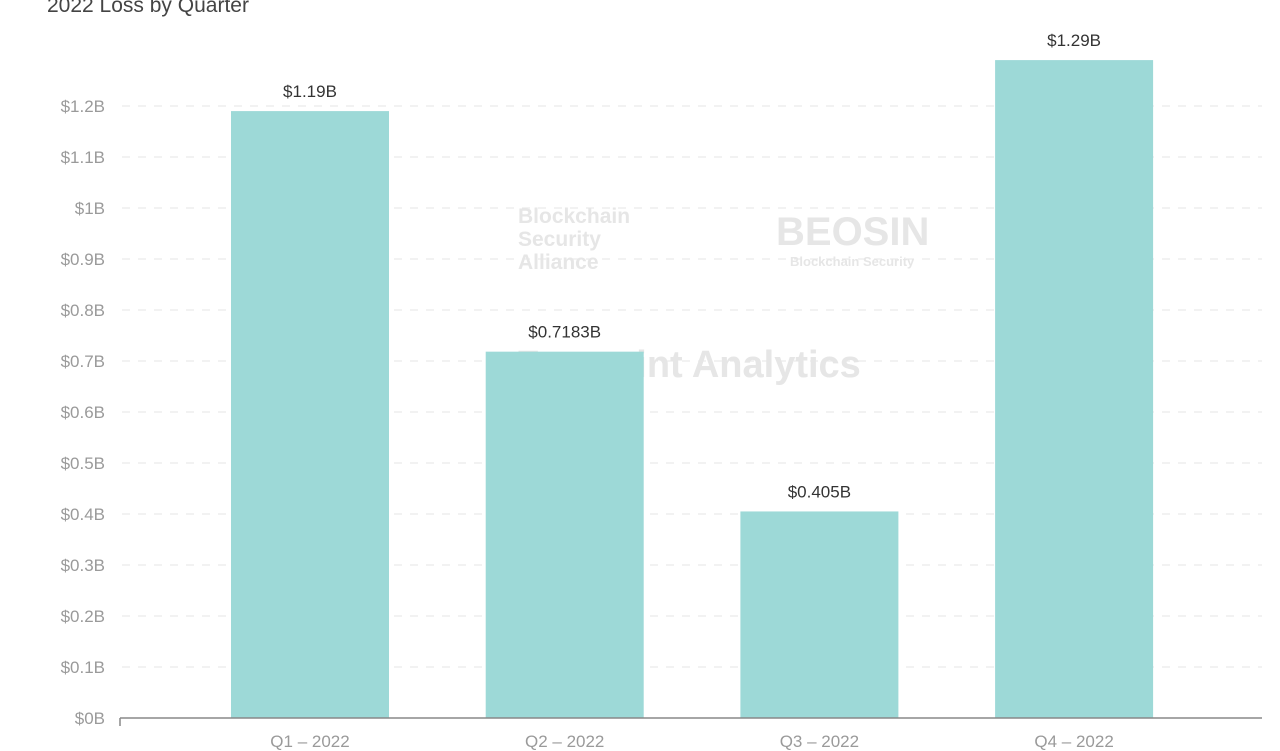 This screenshot has width=1280, height=751. Describe the element at coordinates (83, 259) in the screenshot. I see `y-tick-label: $0.9B` at that location.